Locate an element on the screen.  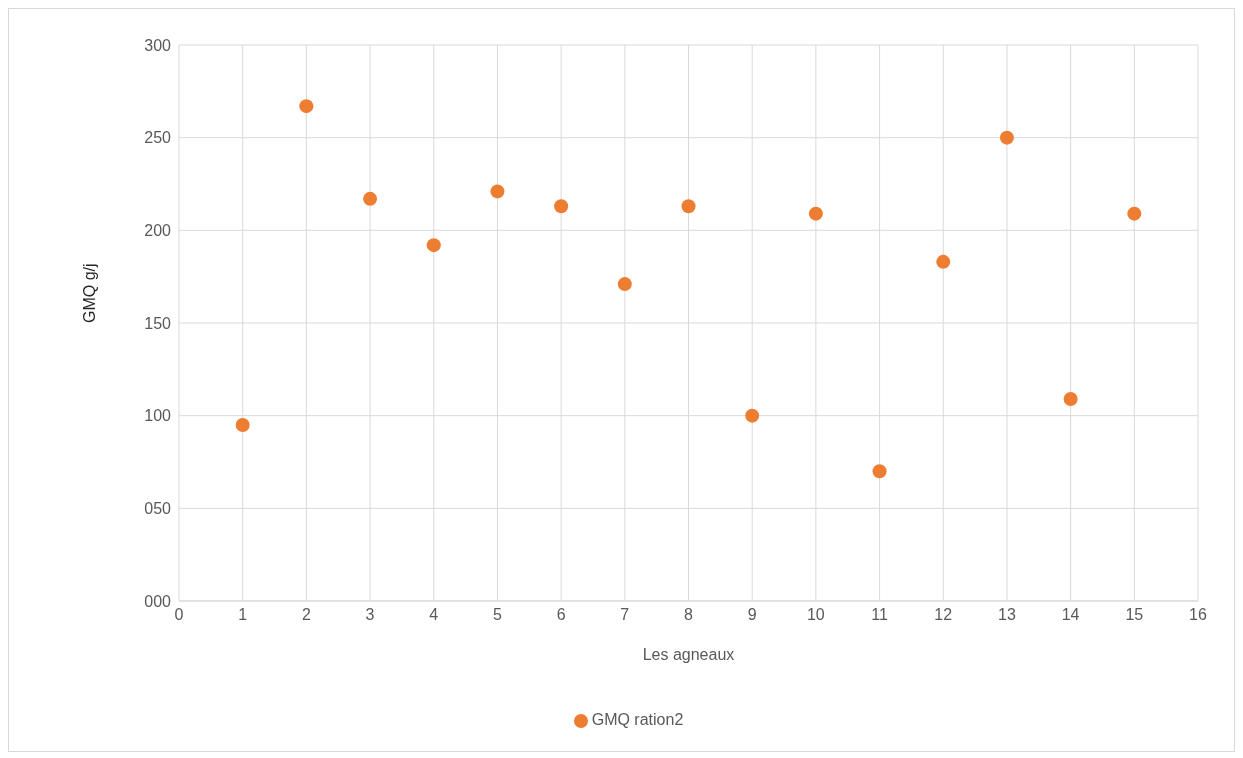
y-tick-label: 250 is located at coordinates (158, 138).